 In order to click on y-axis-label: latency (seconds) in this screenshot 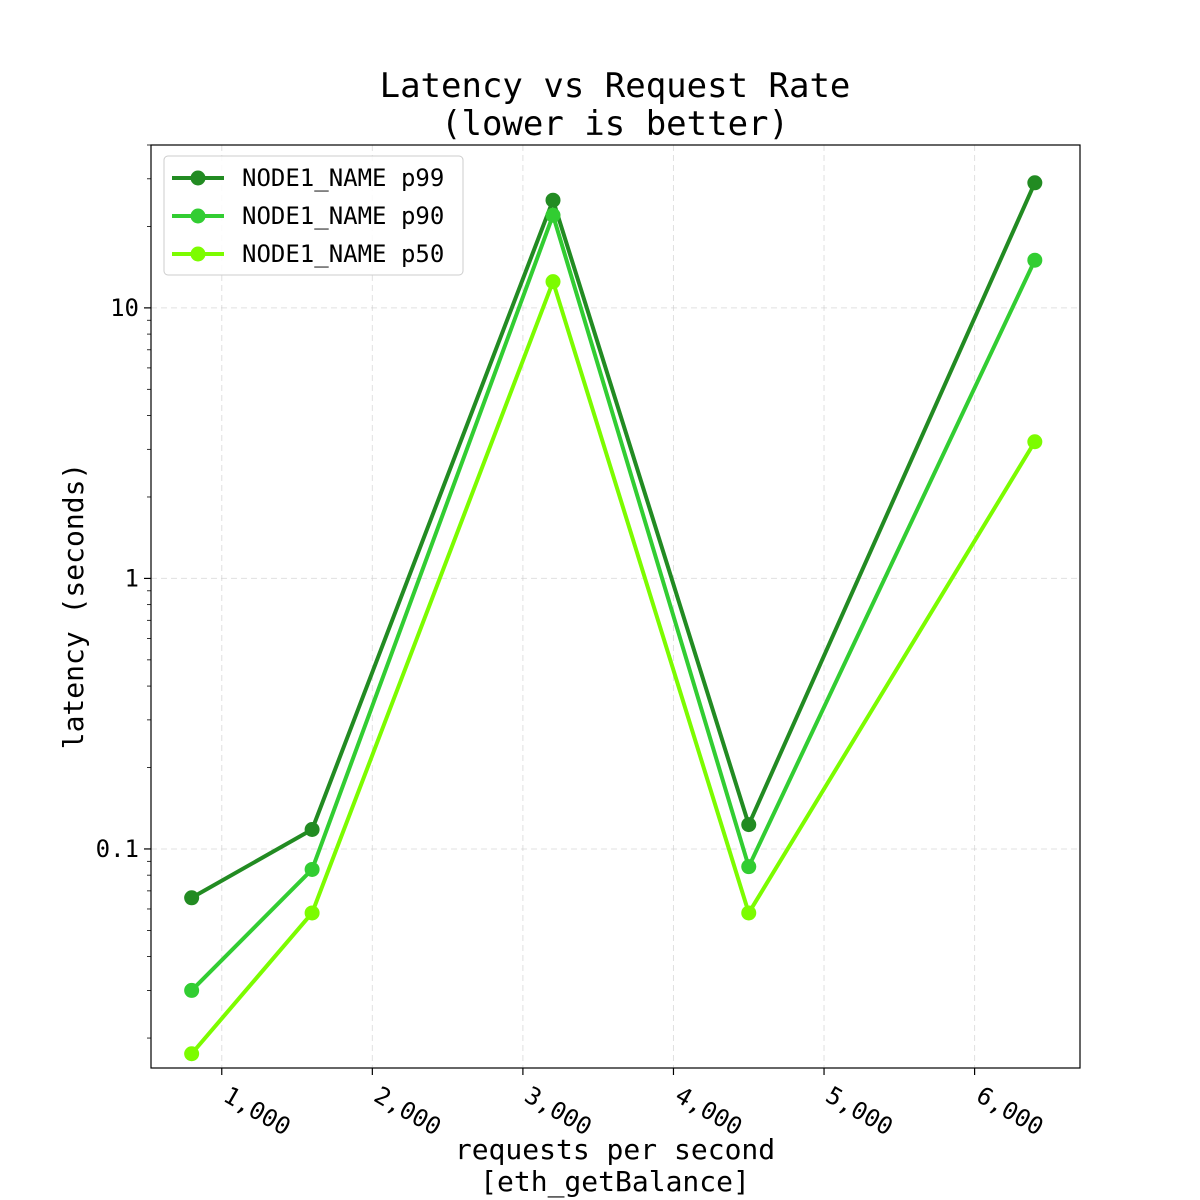, I will do `click(73, 606)`.